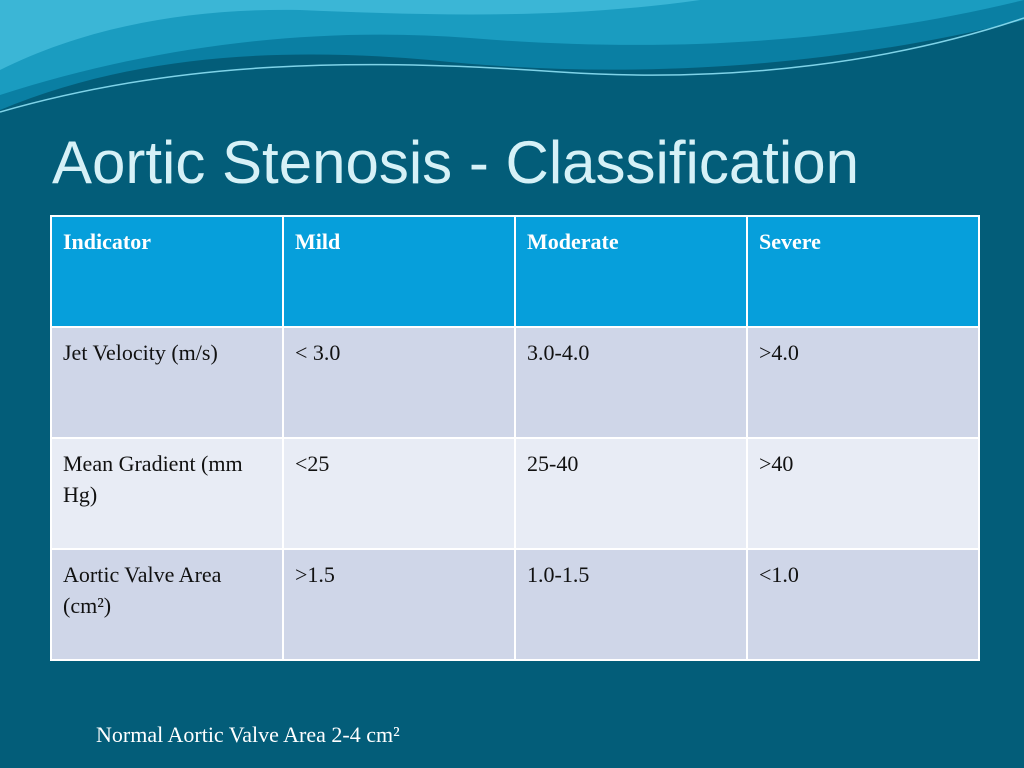 This screenshot has height=768, width=1024. I want to click on cell: <1.0, so click(863, 604).